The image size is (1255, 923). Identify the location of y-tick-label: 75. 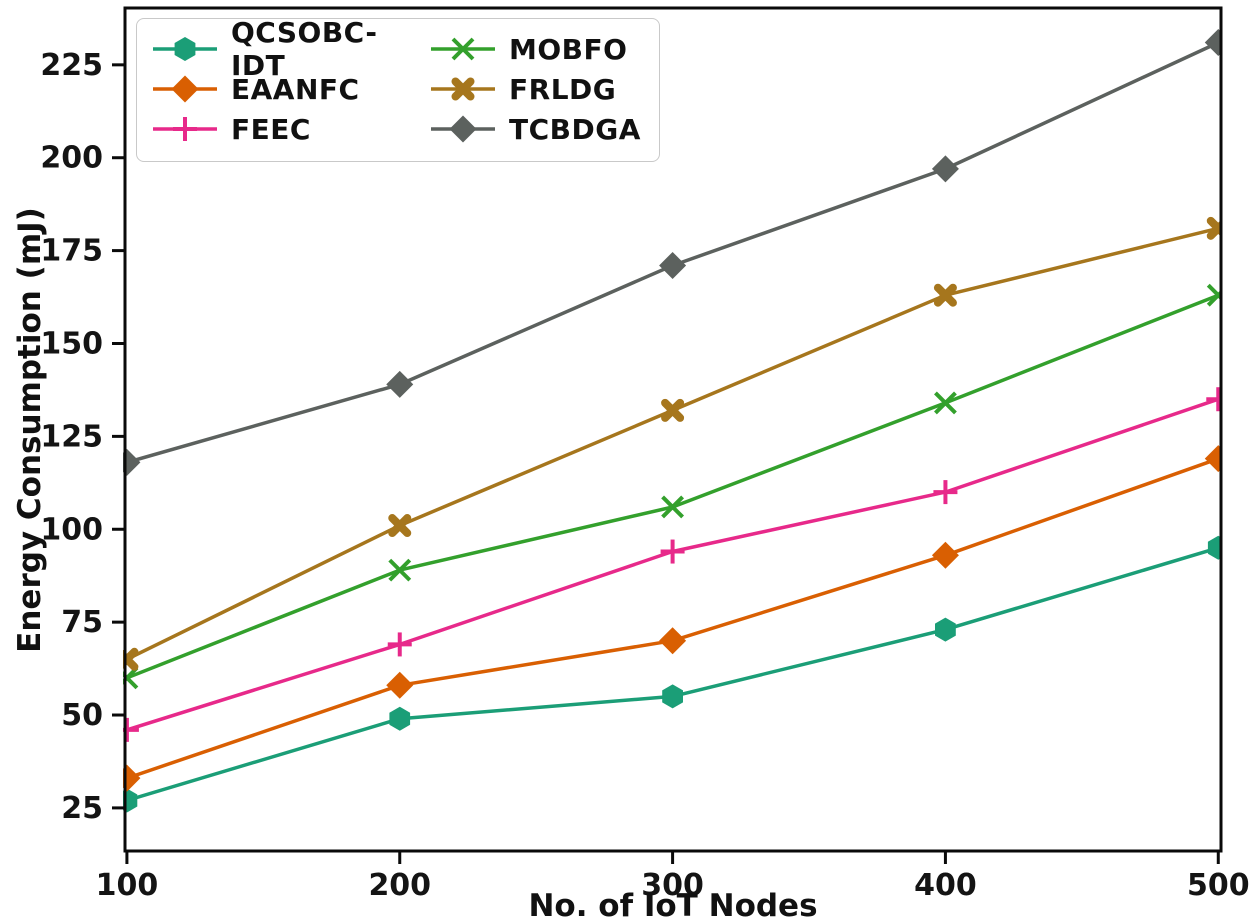
(82, 622).